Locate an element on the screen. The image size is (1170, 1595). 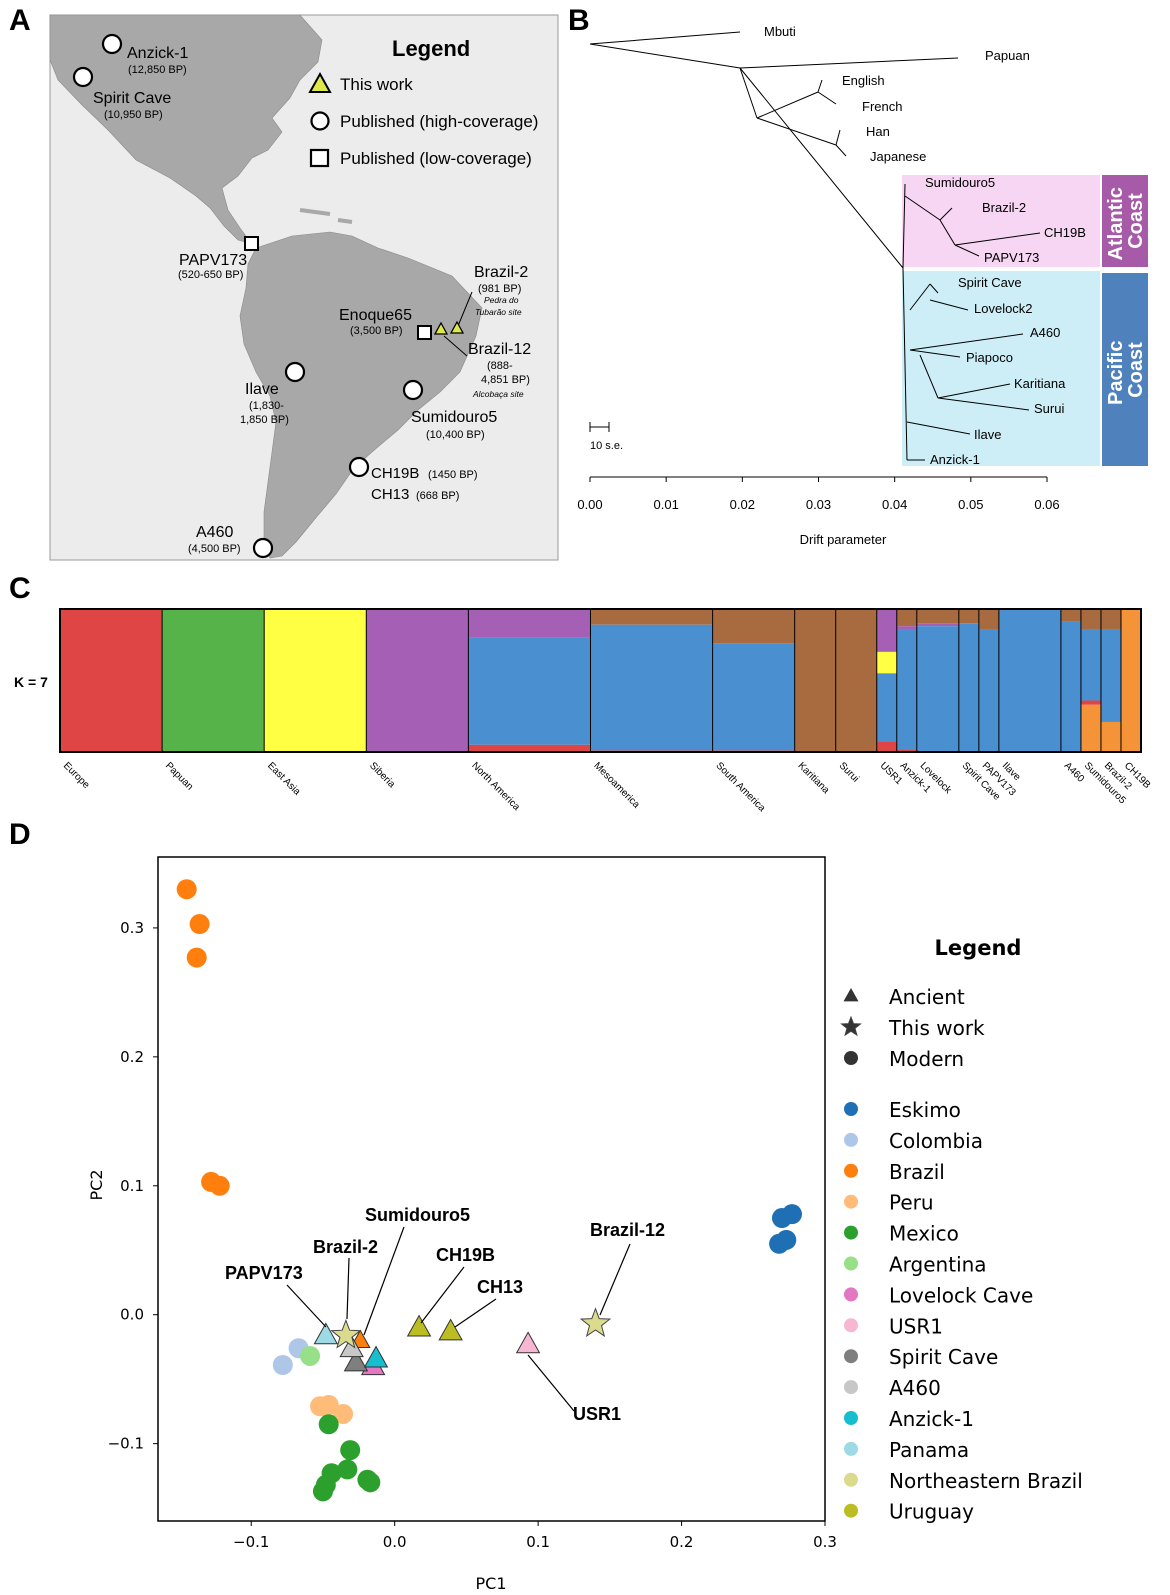
site-label-spirit-cave: Spirit Cave is located at coordinates (132, 98).